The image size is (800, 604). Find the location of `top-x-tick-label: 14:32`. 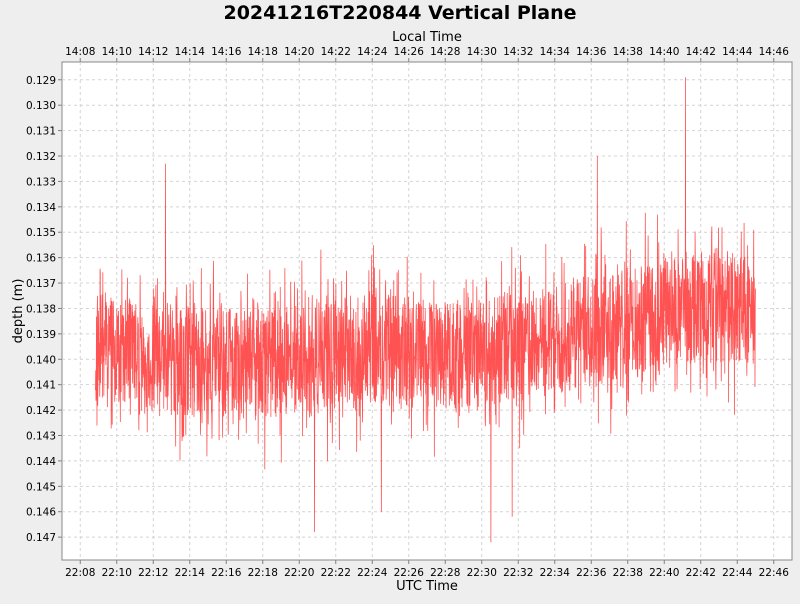

top-x-tick-label: 14:32 is located at coordinates (518, 52).